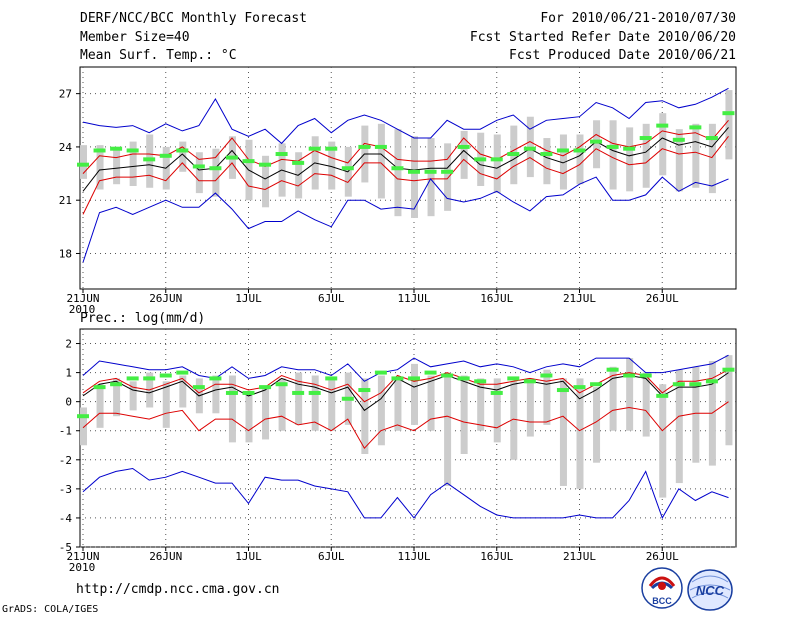 This screenshot has width=800, height=618. I want to click on temp-xtick-label: 16JUL, so click(496, 298).